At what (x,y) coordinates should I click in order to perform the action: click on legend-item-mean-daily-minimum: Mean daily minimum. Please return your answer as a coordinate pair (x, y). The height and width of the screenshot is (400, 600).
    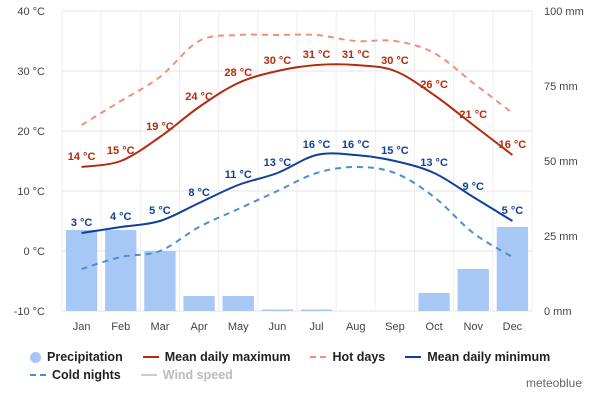
    Looking at the image, I should click on (477, 357).